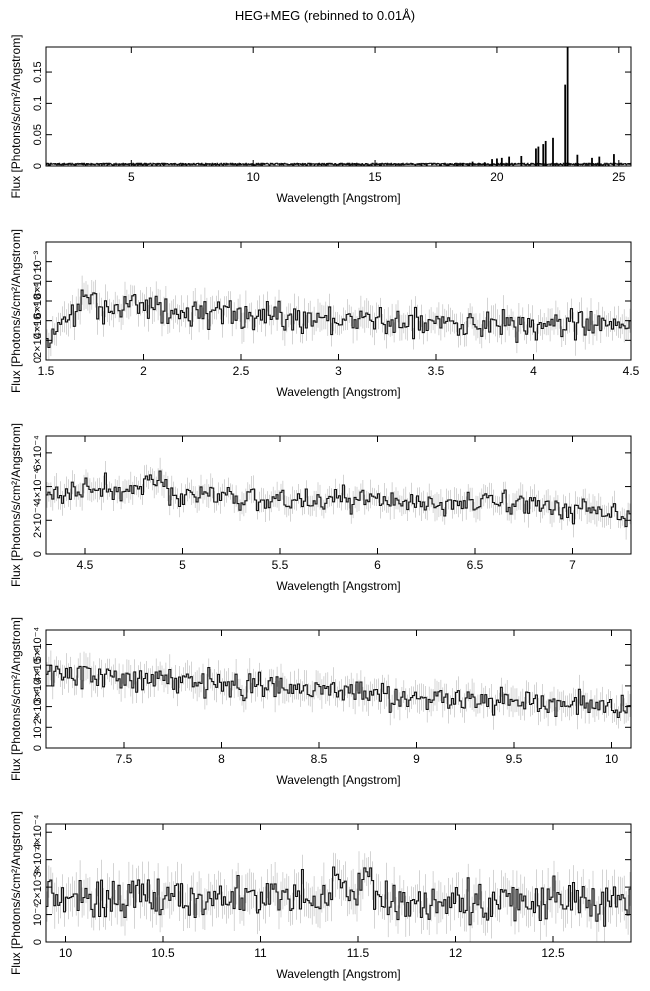 The image size is (650, 991). Describe the element at coordinates (533, 371) in the screenshot. I see `x-tick-label: 4` at that location.